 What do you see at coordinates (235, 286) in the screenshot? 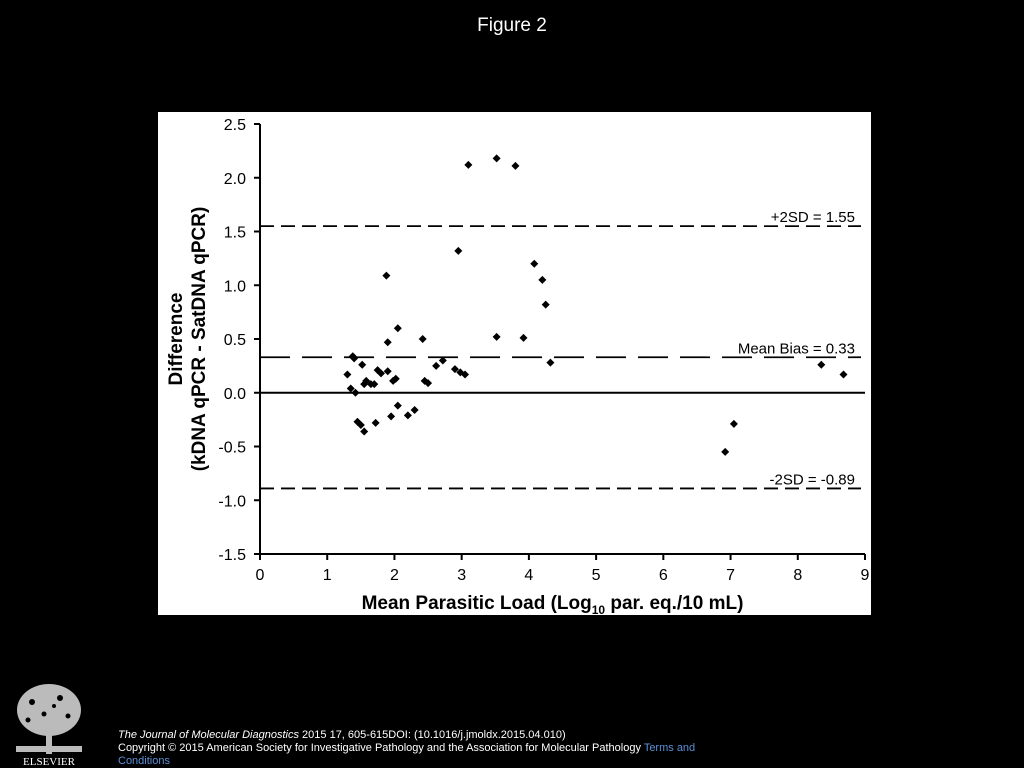
I see `y-tick-label: 1.0` at bounding box center [235, 286].